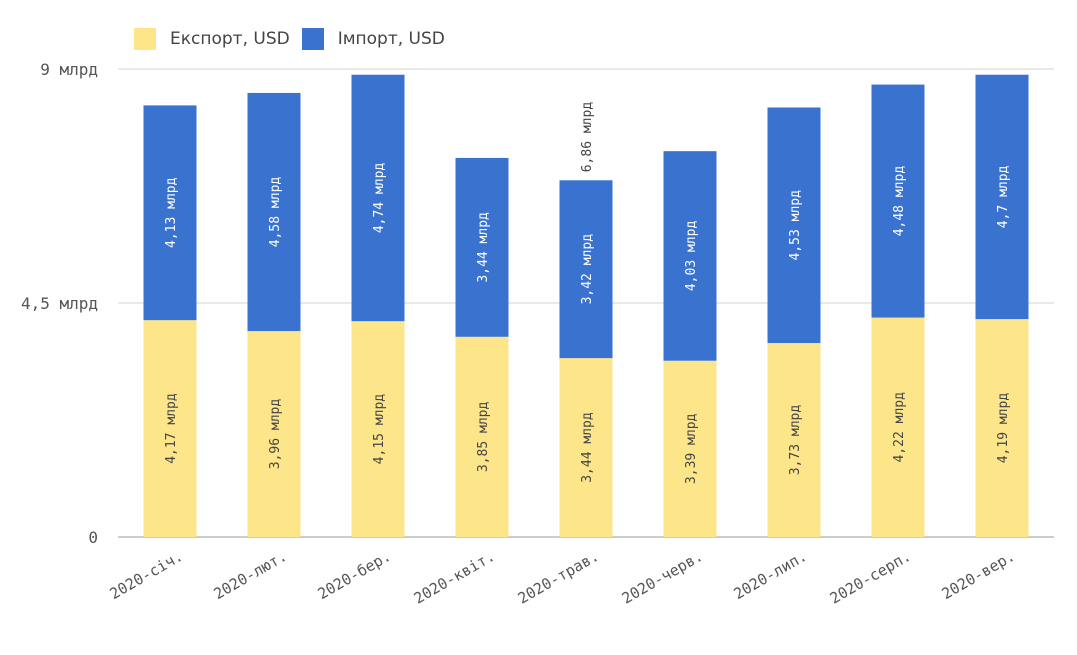  I want to click on legend-swatch-export, so click(145, 39).